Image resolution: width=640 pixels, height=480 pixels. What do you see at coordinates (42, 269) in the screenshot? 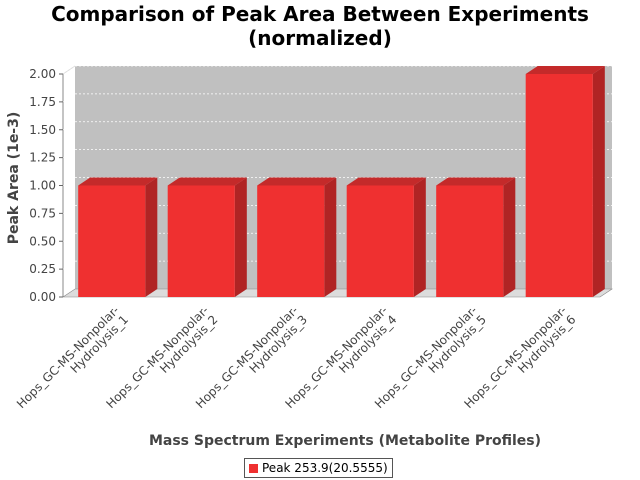
I see `y-tick-label: 0.25` at bounding box center [42, 269].